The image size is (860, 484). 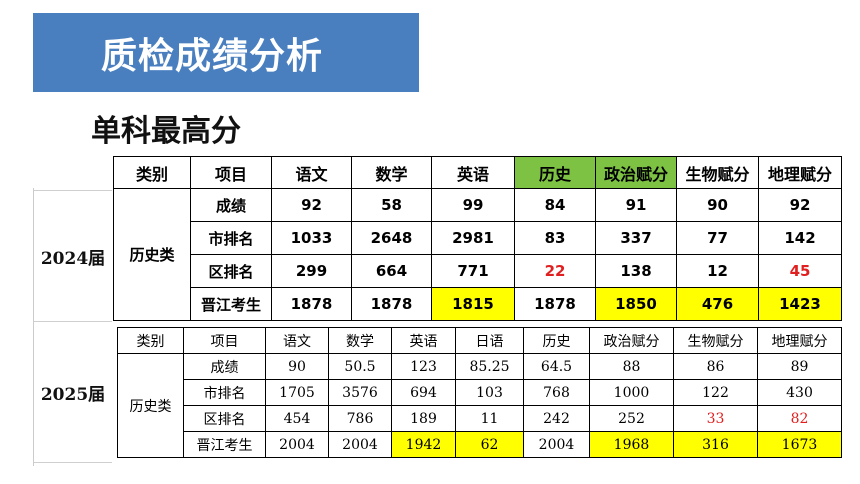 What do you see at coordinates (489, 366) in the screenshot?
I see `value-cell: 85.25` at bounding box center [489, 366].